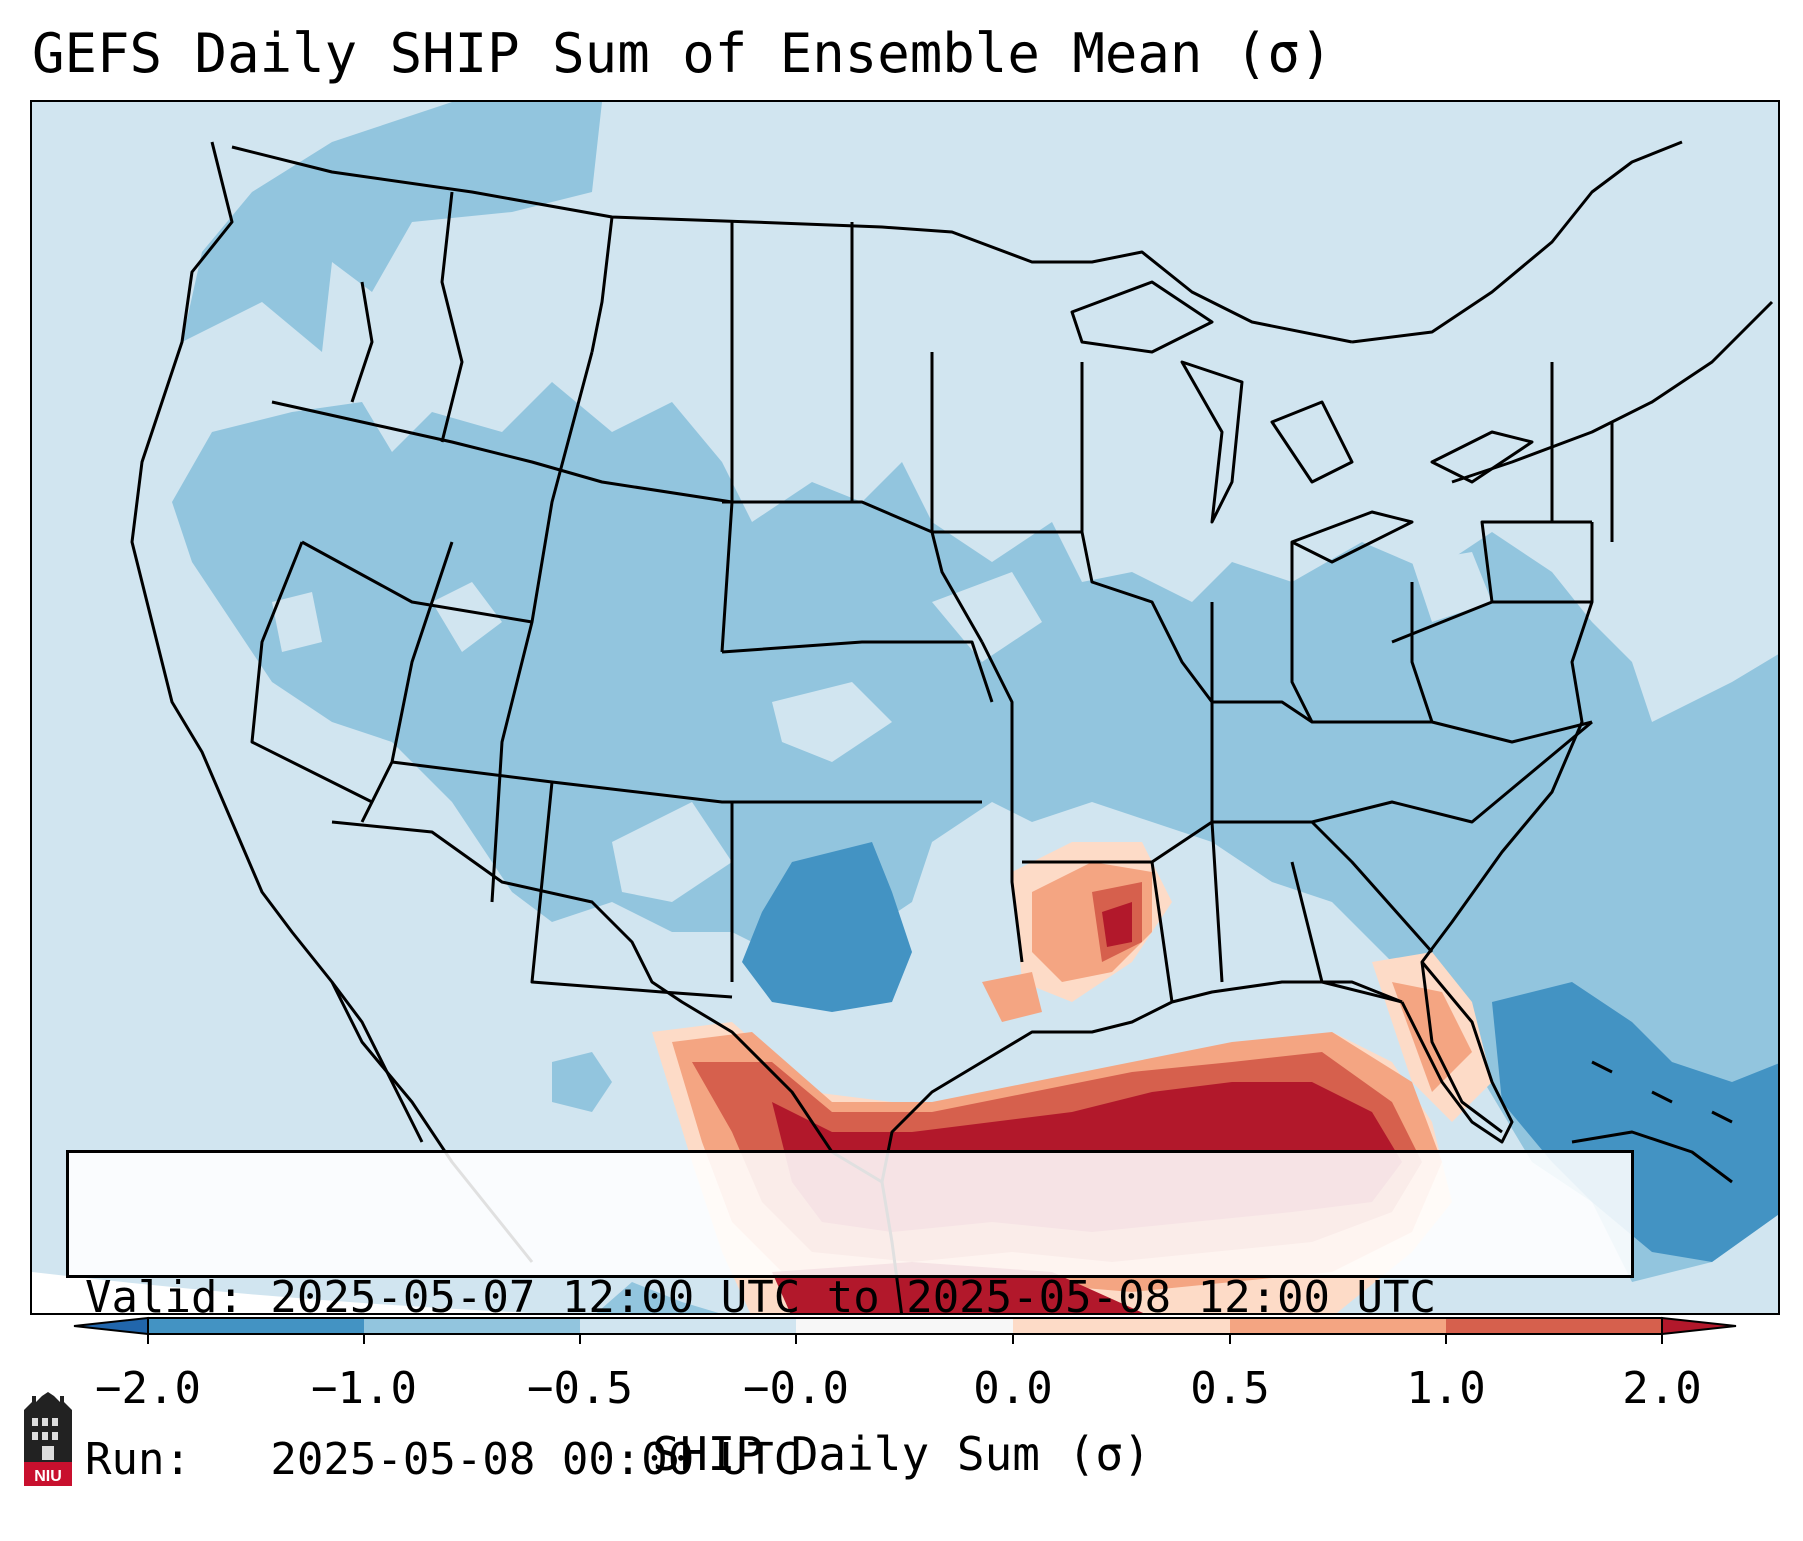 The height and width of the screenshot is (1541, 1803). What do you see at coordinates (148, 1388) in the screenshot?
I see `colorbar-tick-1: −2.0` at bounding box center [148, 1388].